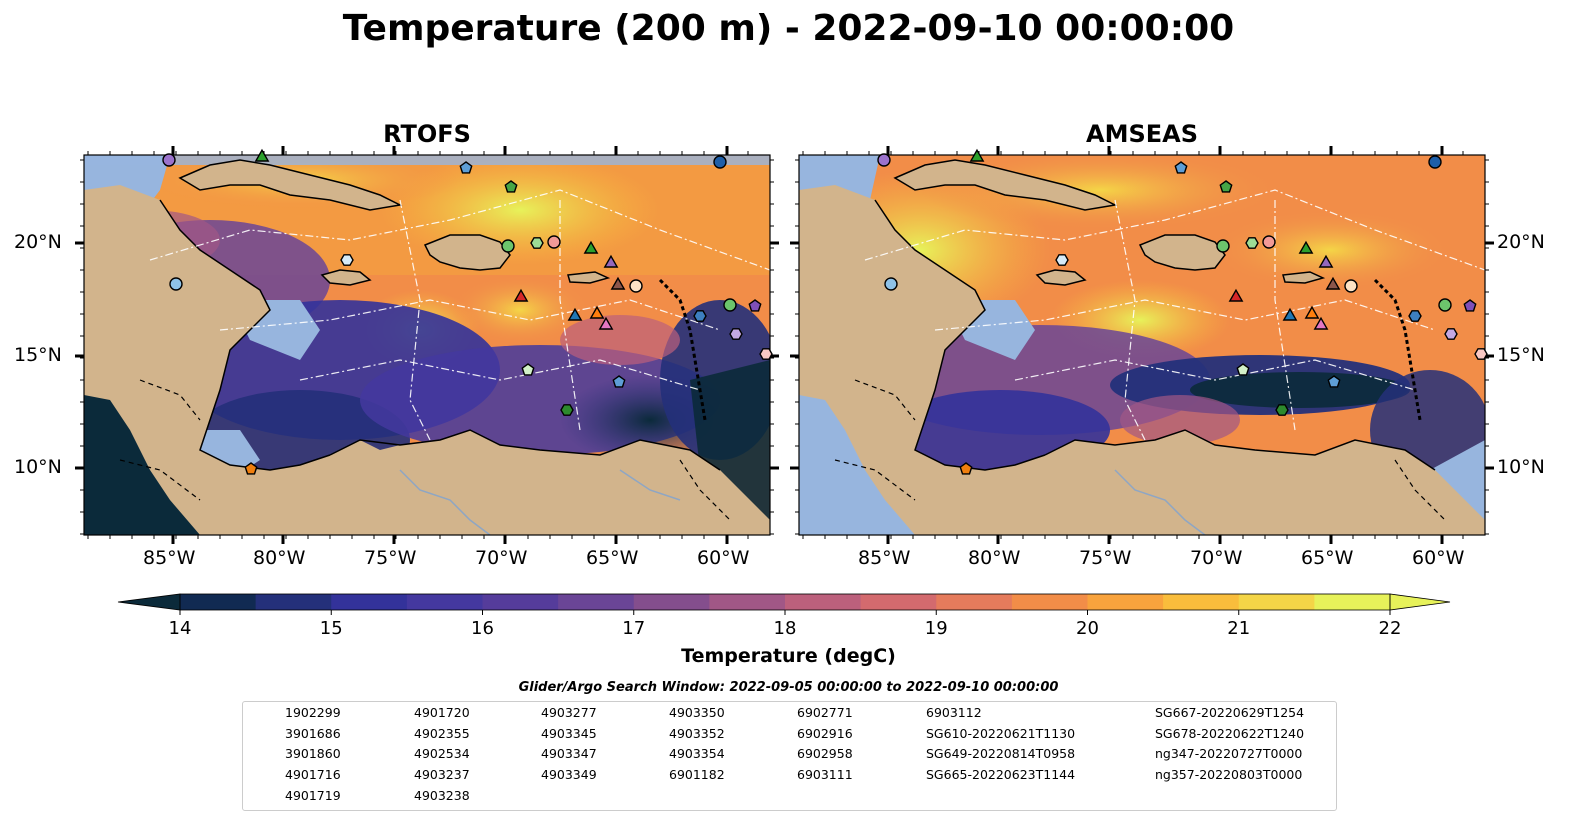  Describe the element at coordinates (569, 754) in the screenshot. I see `legend-label: 4903347` at that location.